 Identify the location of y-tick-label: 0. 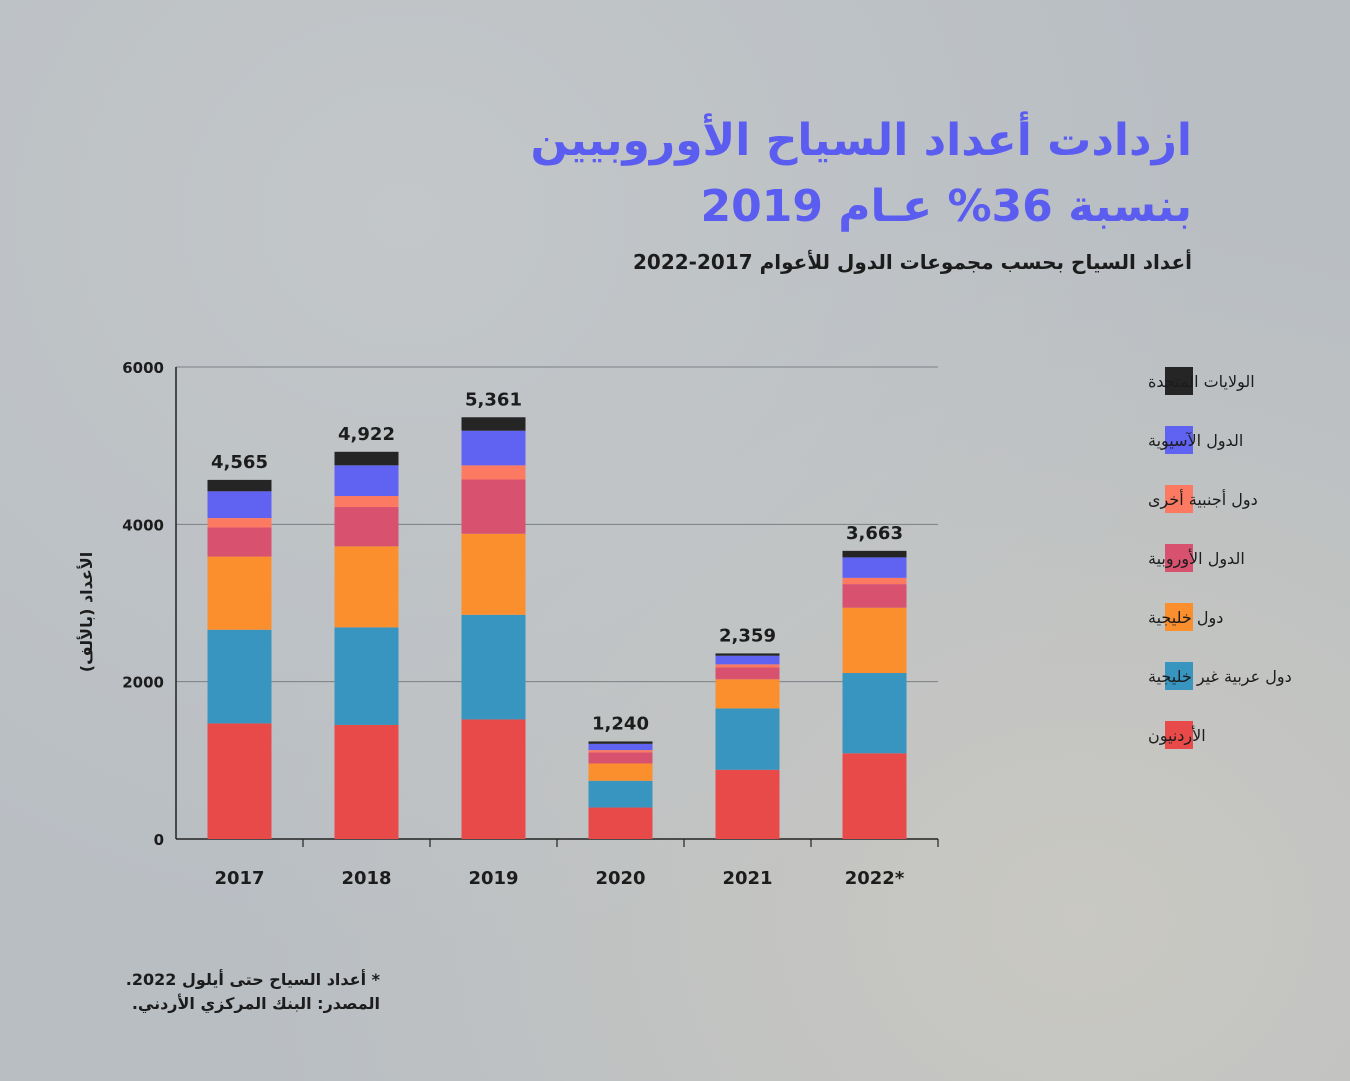
(159, 840).